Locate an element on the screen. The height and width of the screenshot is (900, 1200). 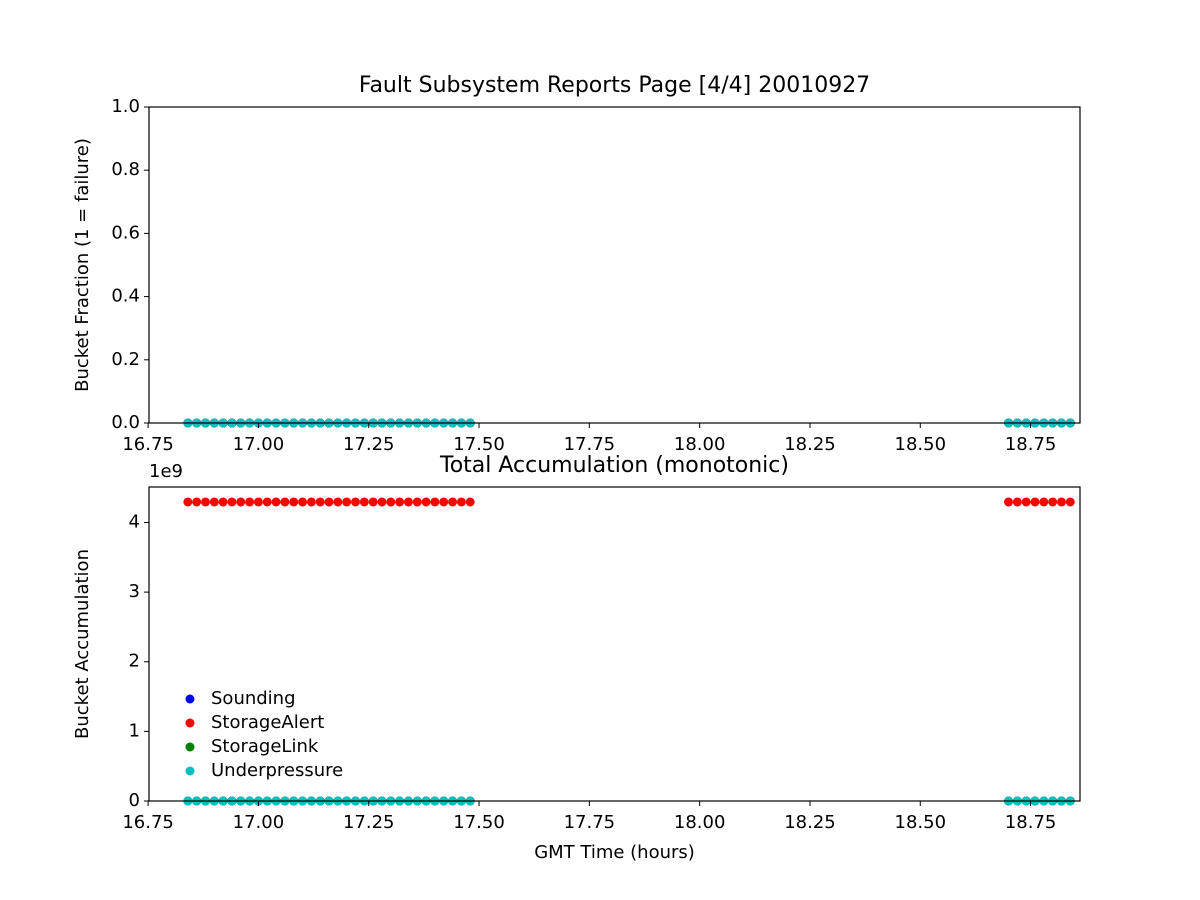
y-axis-label: Bucket Fraction (1 = failure) is located at coordinates (82, 265).